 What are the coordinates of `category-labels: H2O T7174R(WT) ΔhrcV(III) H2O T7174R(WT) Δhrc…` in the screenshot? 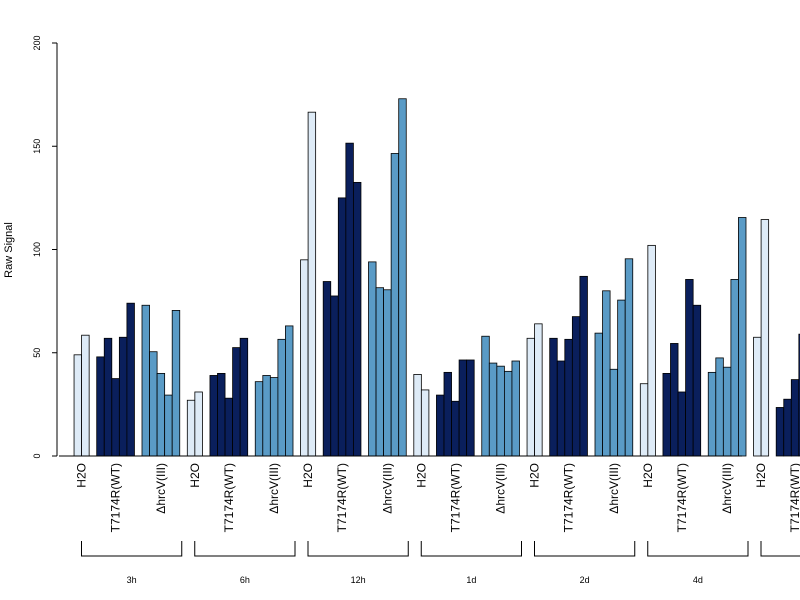 It's located at (437, 497).